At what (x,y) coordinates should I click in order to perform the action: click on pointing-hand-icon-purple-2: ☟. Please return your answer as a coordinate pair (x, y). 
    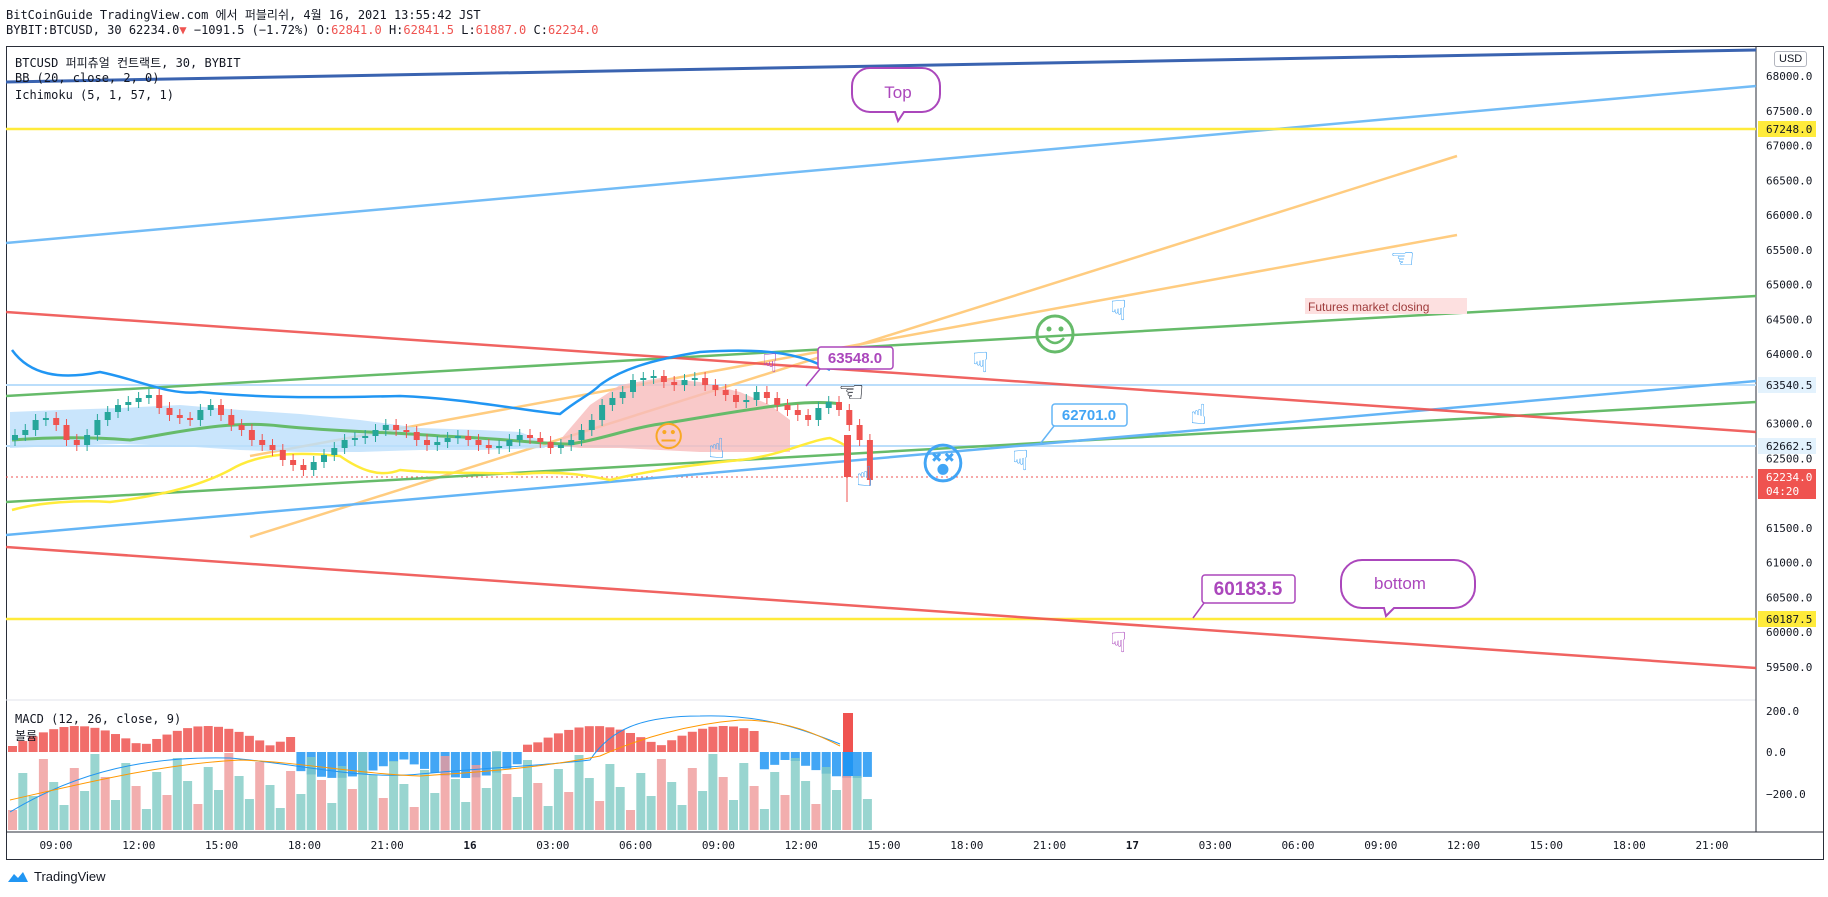
    Looking at the image, I should click on (1118, 642).